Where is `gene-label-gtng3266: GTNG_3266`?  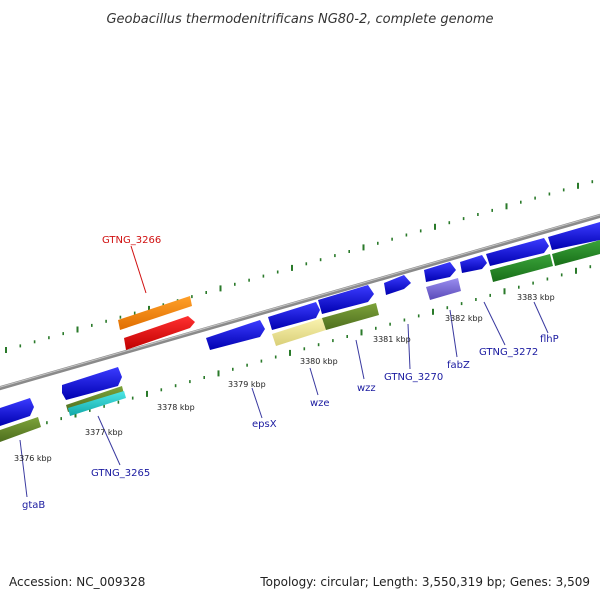 gene-label-gtng3266: GTNG_3266 is located at coordinates (131, 240).